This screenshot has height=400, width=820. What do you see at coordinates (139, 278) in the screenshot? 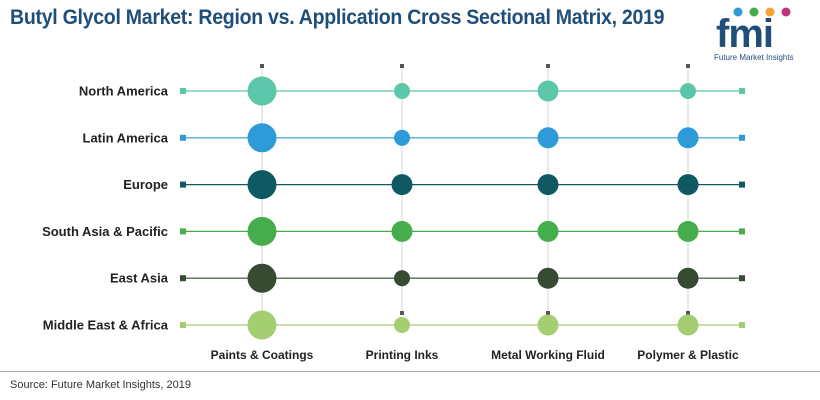
I see `row-label-east-asia: East Asia` at bounding box center [139, 278].